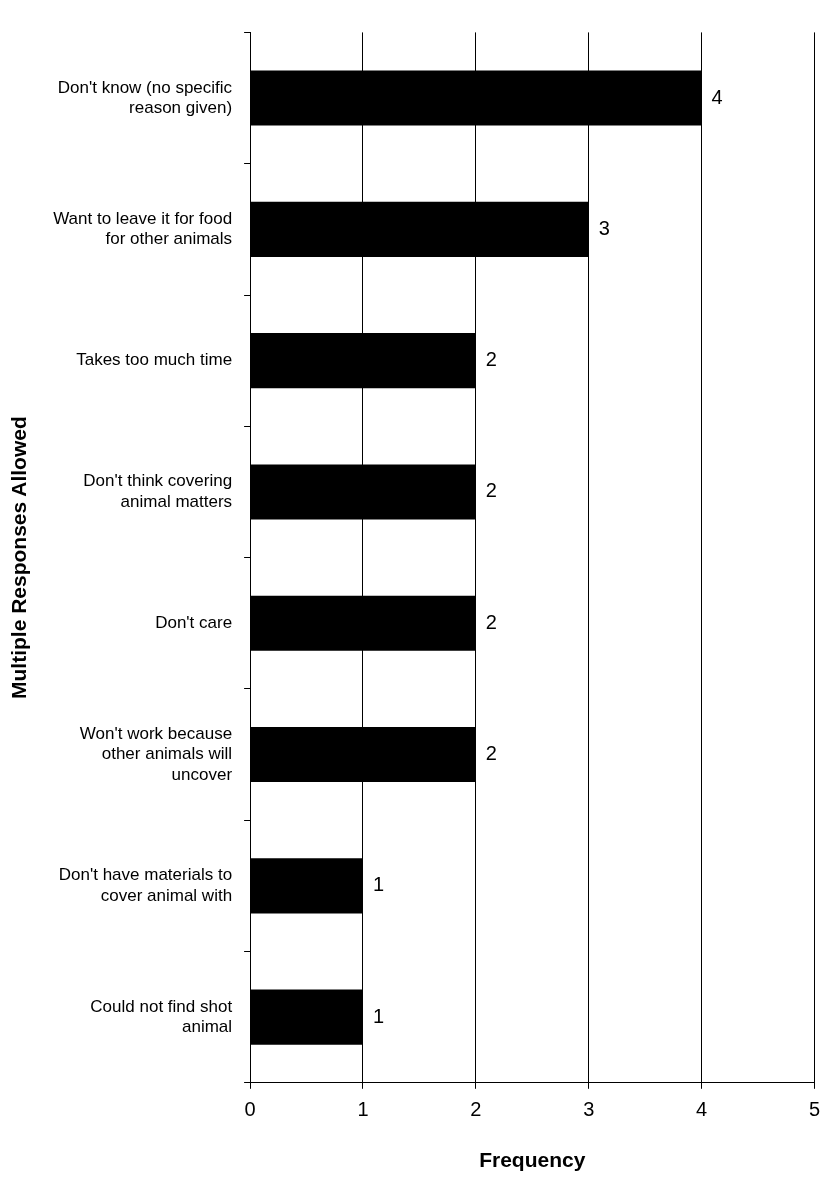 The image size is (830, 1188). What do you see at coordinates (250, 1109) in the screenshot?
I see `x-tick-label: 0` at bounding box center [250, 1109].